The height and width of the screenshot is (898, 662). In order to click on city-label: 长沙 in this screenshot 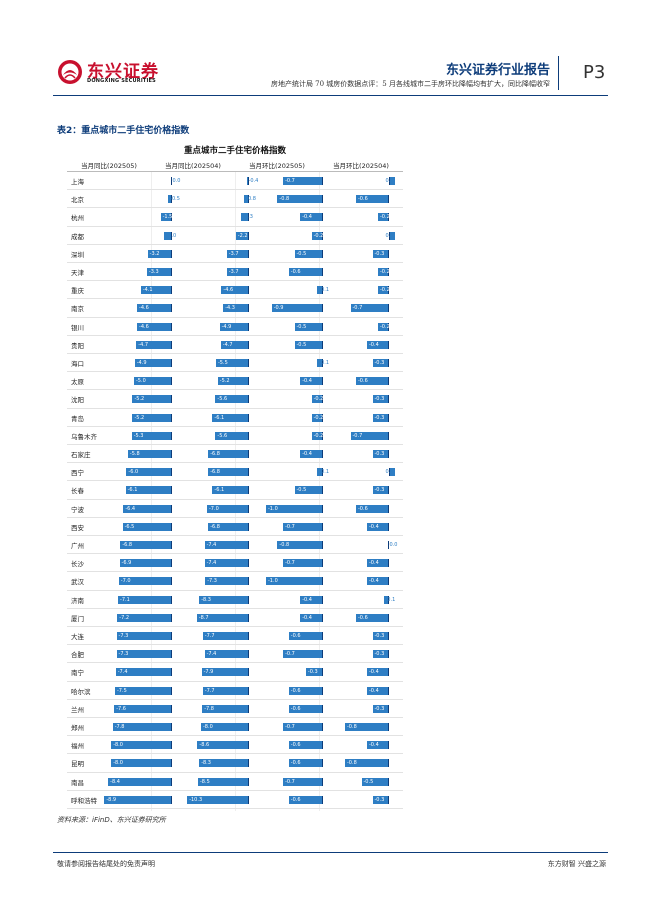, I will do `click(77, 564)`.